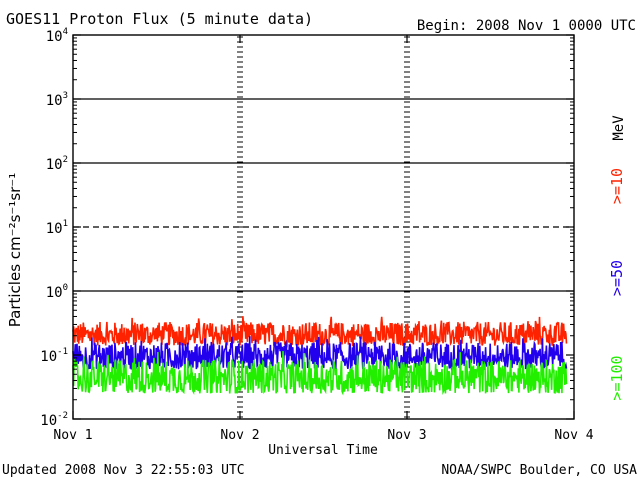  I want to click on begin-label: Begin: 2008 Nov 1 0000 UTC, so click(526, 26).